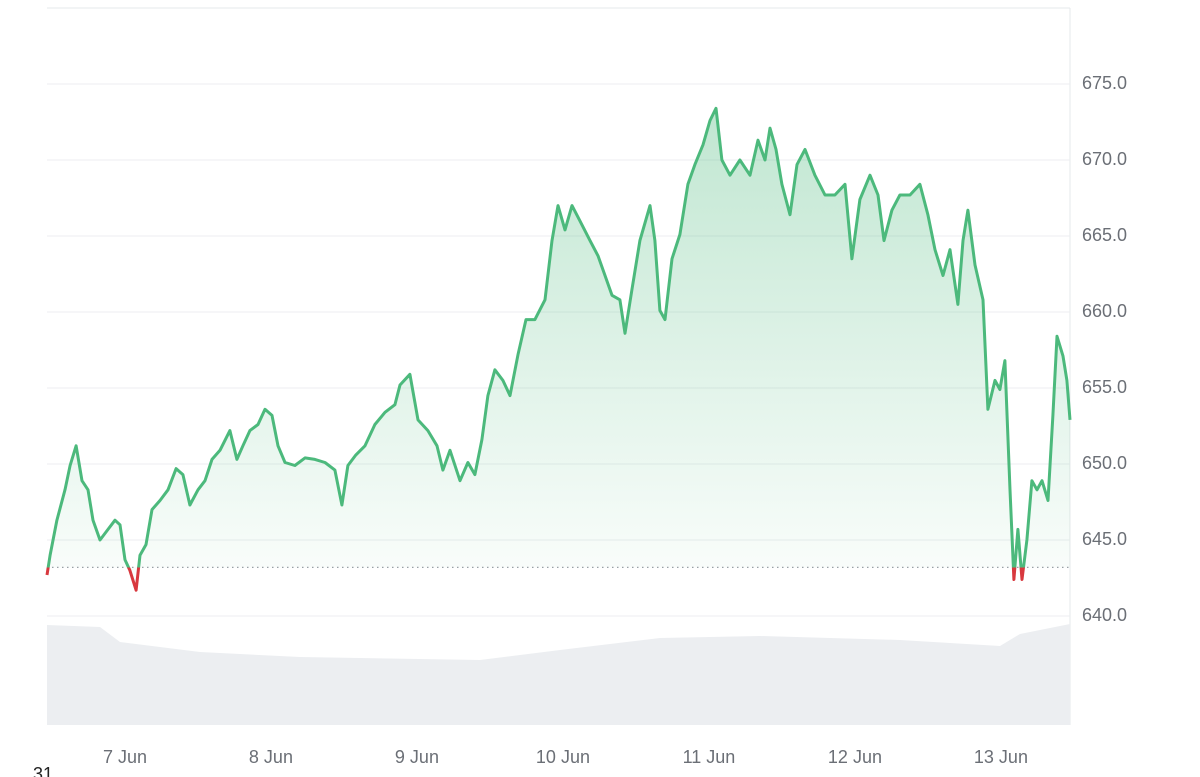 This screenshot has height=777, width=1200. Describe the element at coordinates (709, 757) in the screenshot. I see `x-tick-label: 11 Jun` at that location.